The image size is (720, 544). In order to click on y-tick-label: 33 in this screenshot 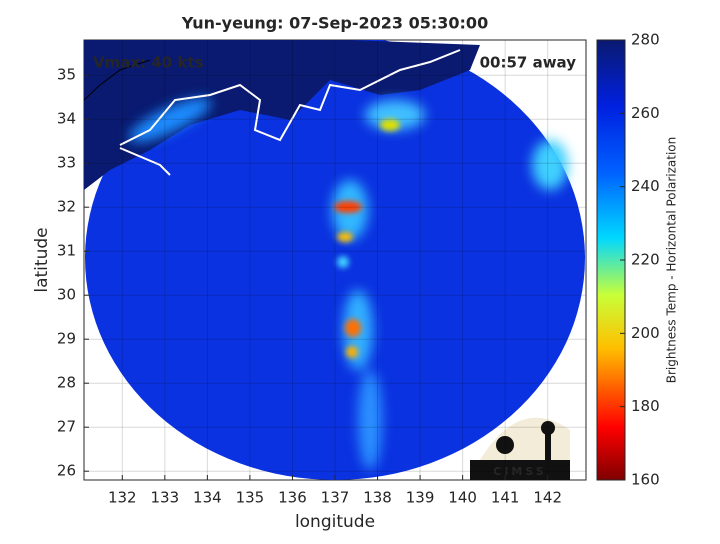, I will do `click(66, 163)`.